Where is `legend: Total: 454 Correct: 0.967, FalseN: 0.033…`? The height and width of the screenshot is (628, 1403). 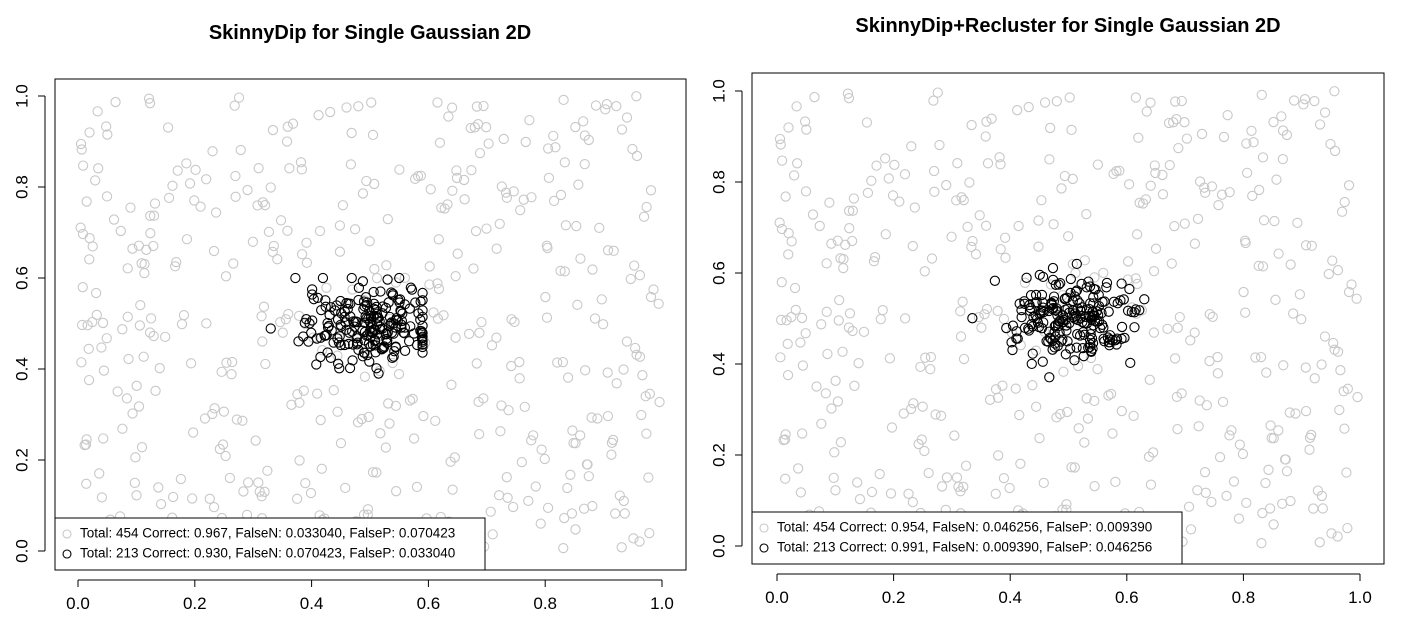 legend: Total: 454 Correct: 0.967, FalseN: 0.033… is located at coordinates (270, 544).